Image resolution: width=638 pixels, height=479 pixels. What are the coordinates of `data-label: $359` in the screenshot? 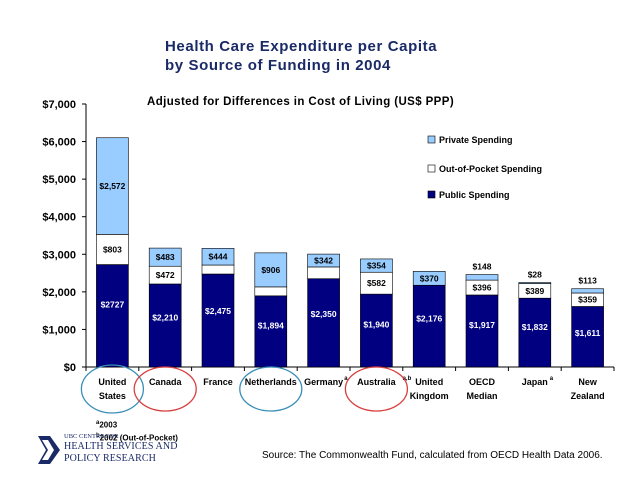 It's located at (587, 300).